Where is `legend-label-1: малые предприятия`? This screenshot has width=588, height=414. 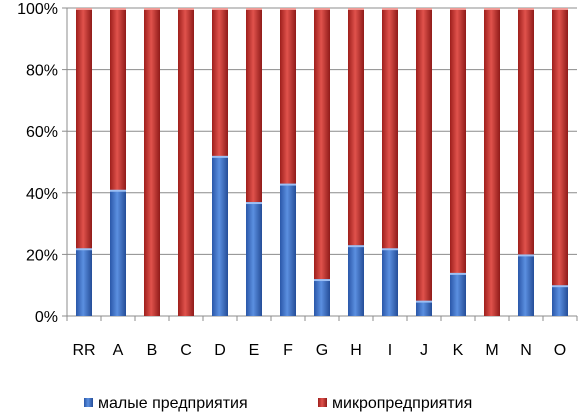 legend-label-1: малые предприятия is located at coordinates (173, 403).